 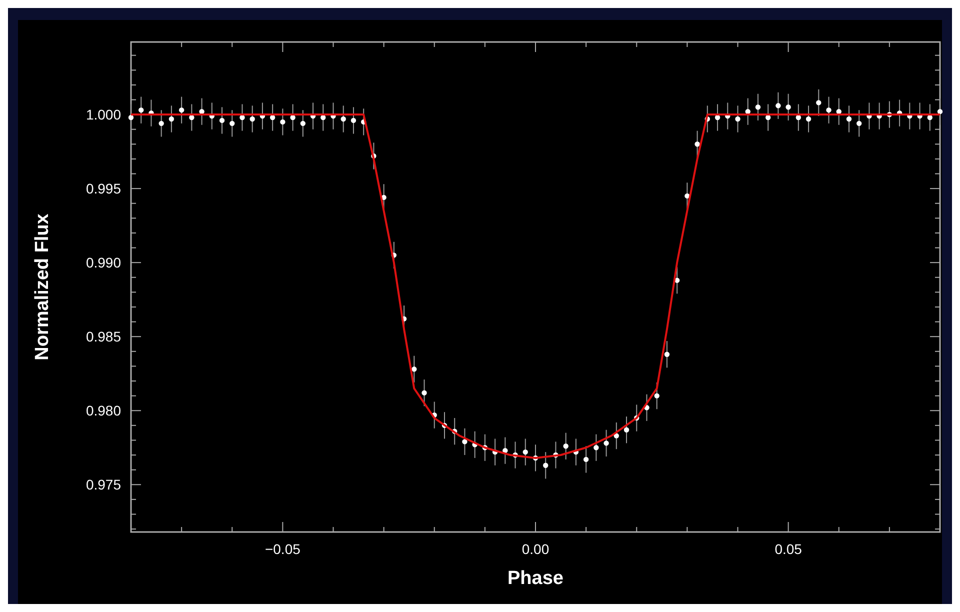 I want to click on x-tick-label: −0.05, so click(x=282, y=549).